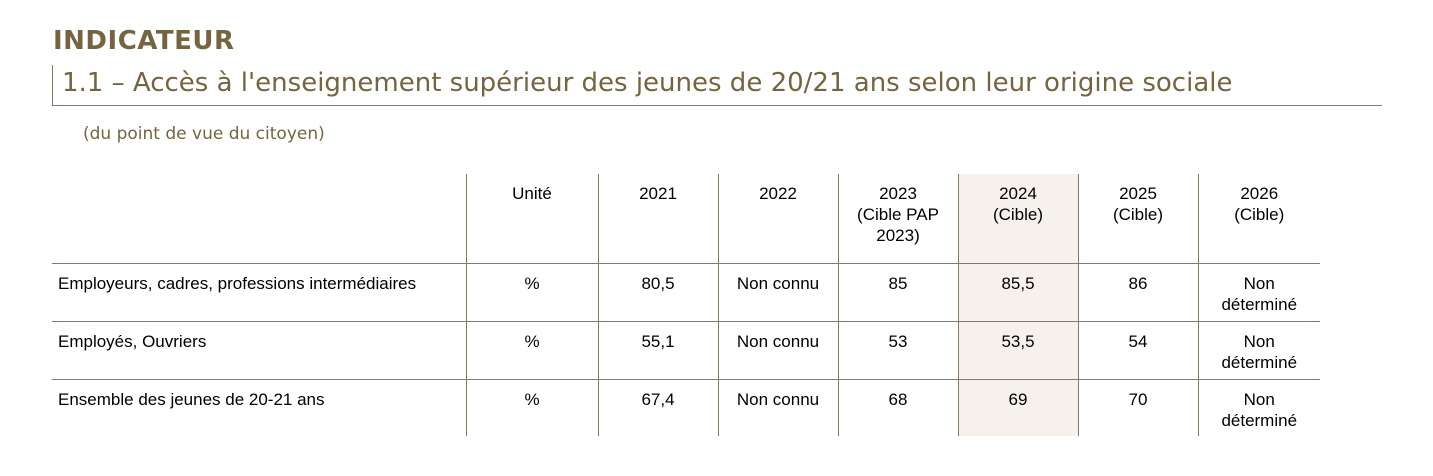  I want to click on value-cell-2021: 55,1, so click(657, 349).